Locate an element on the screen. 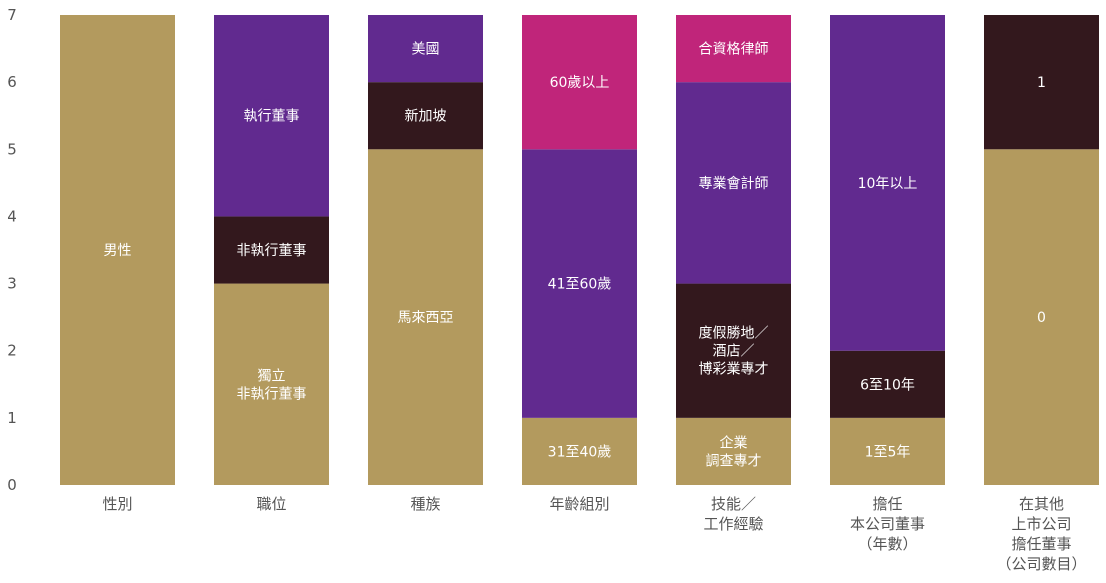 This screenshot has width=1106, height=583. bar-group: 31至40歲 41至60歲 60歲以上 is located at coordinates (579, 250).